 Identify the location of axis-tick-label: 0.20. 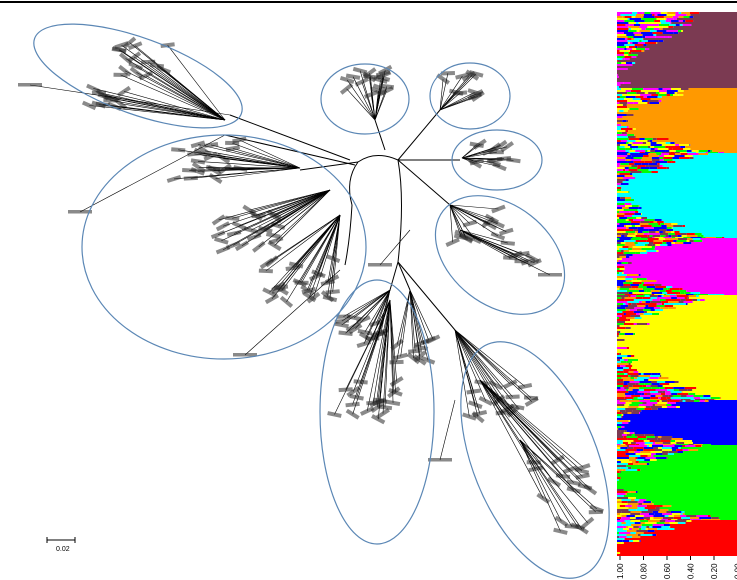
(714, 571).